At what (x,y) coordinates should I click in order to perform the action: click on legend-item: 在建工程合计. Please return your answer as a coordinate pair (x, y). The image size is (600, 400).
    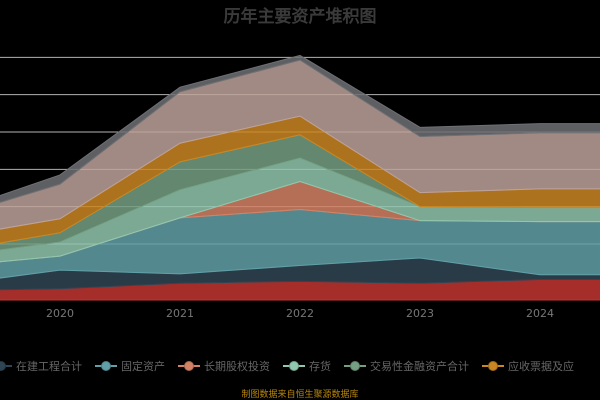
    Looking at the image, I should click on (41, 366).